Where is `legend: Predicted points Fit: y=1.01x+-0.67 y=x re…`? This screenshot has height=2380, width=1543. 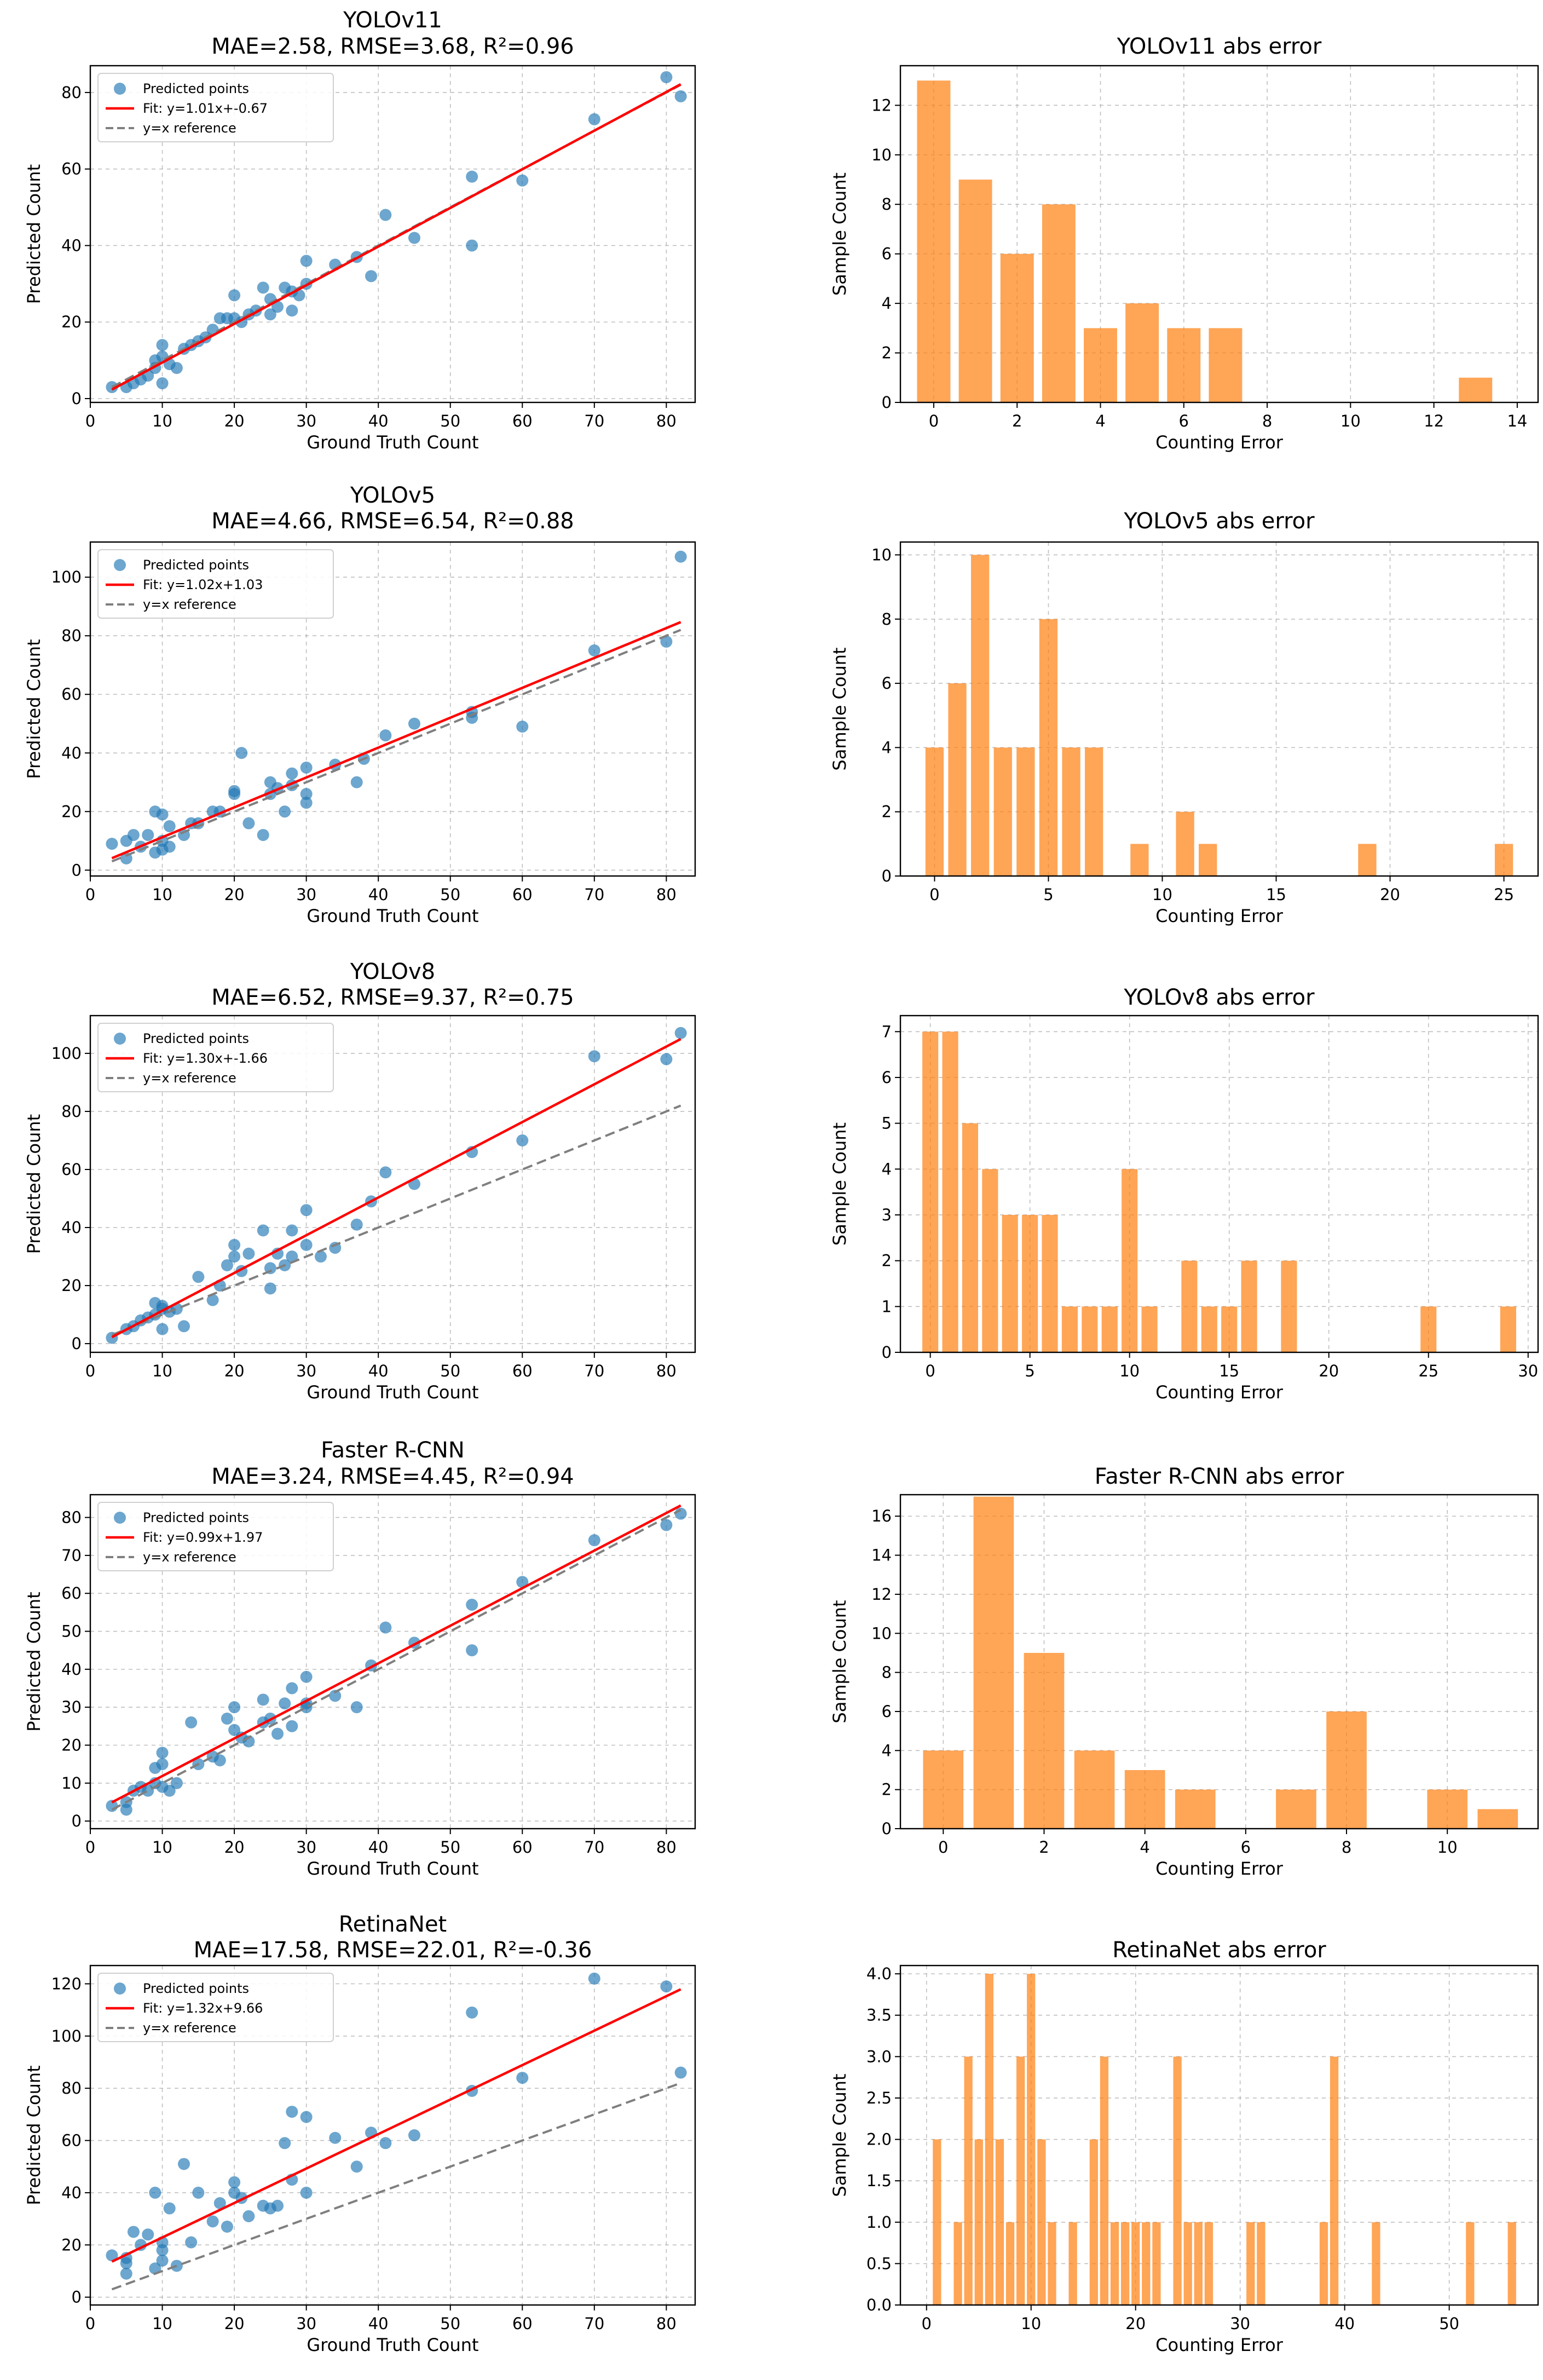 legend: Predicted points Fit: y=1.01x+-0.67 y=x re… is located at coordinates (216, 107).